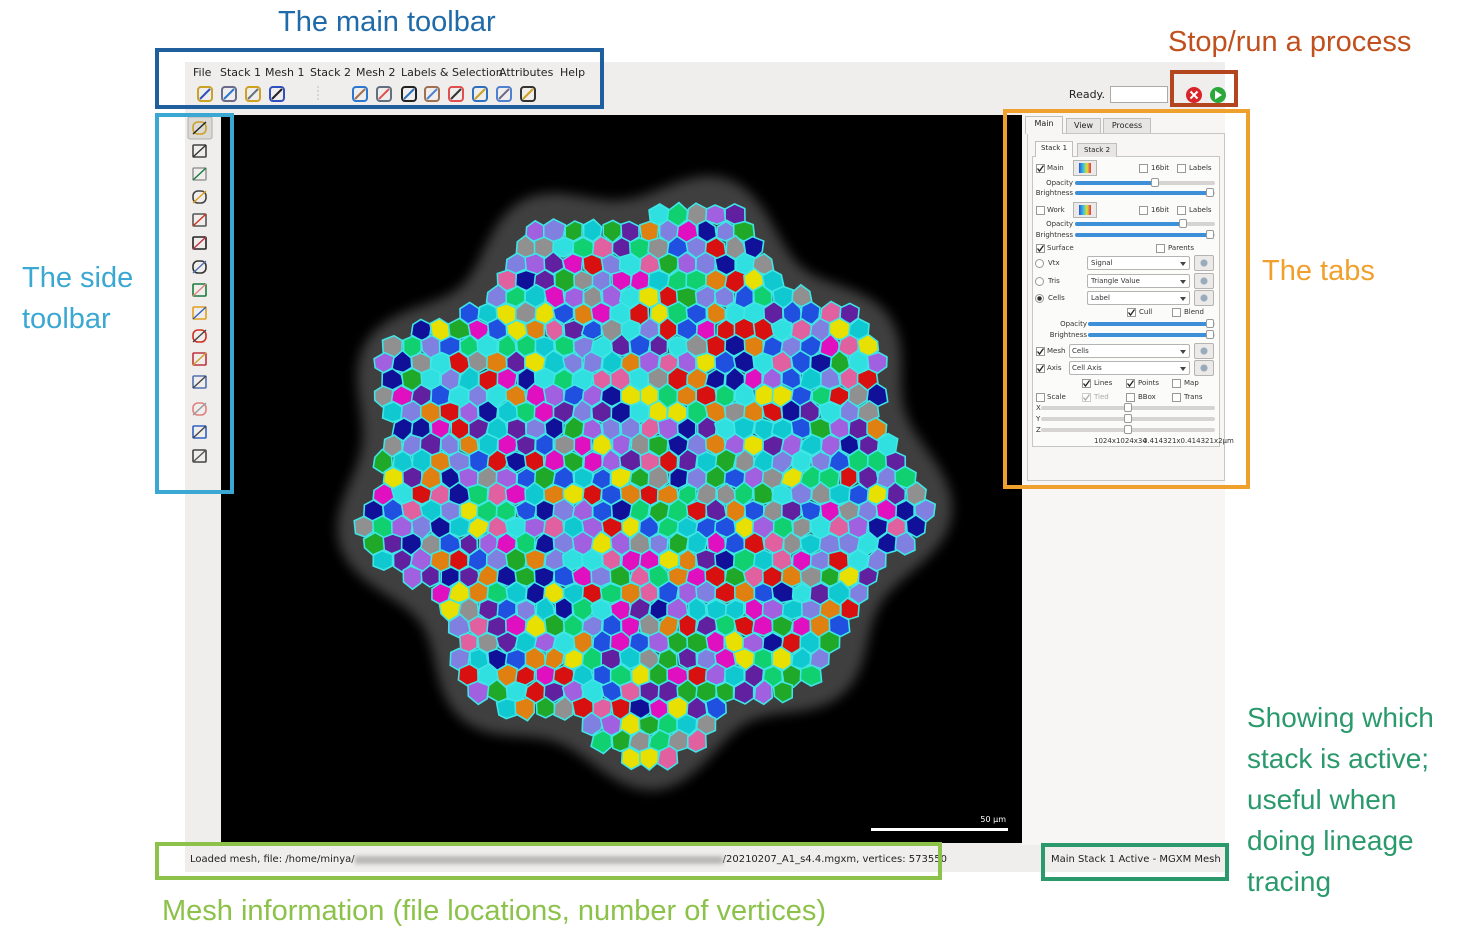  I want to click on menu-item: Stack 2, so click(330, 72).